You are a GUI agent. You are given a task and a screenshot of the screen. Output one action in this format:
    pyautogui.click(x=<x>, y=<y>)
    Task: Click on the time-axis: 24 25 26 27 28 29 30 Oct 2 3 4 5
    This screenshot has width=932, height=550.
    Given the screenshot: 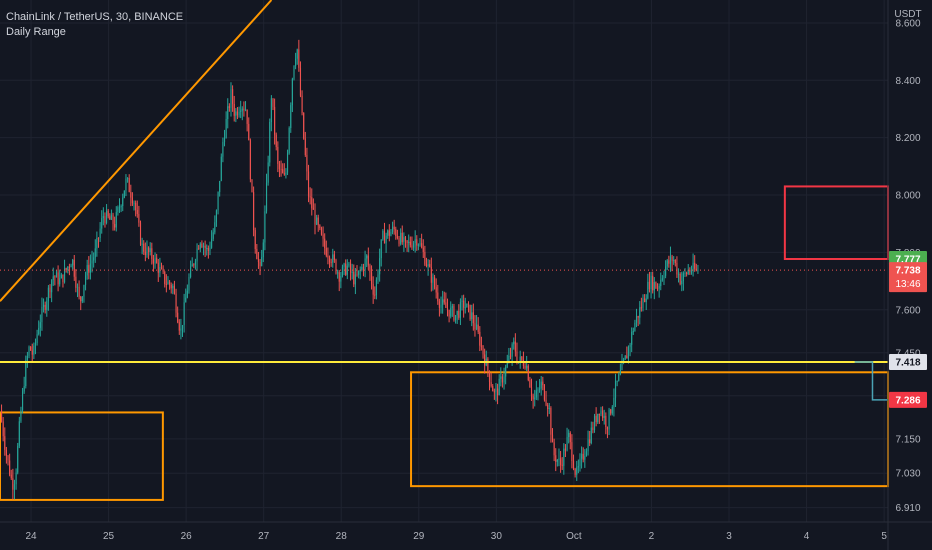 What is the action you would take?
    pyautogui.click(x=466, y=531)
    